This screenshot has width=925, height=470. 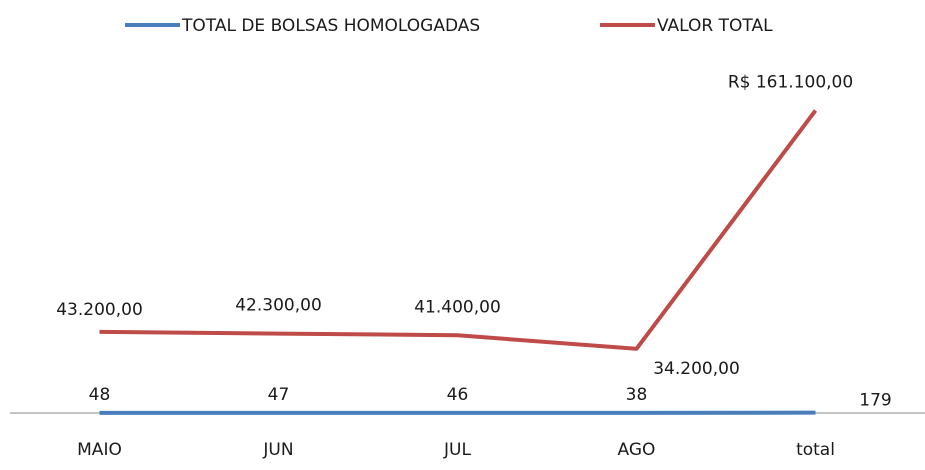 What do you see at coordinates (875, 401) in the screenshot?
I see `data-label: 179` at bounding box center [875, 401].